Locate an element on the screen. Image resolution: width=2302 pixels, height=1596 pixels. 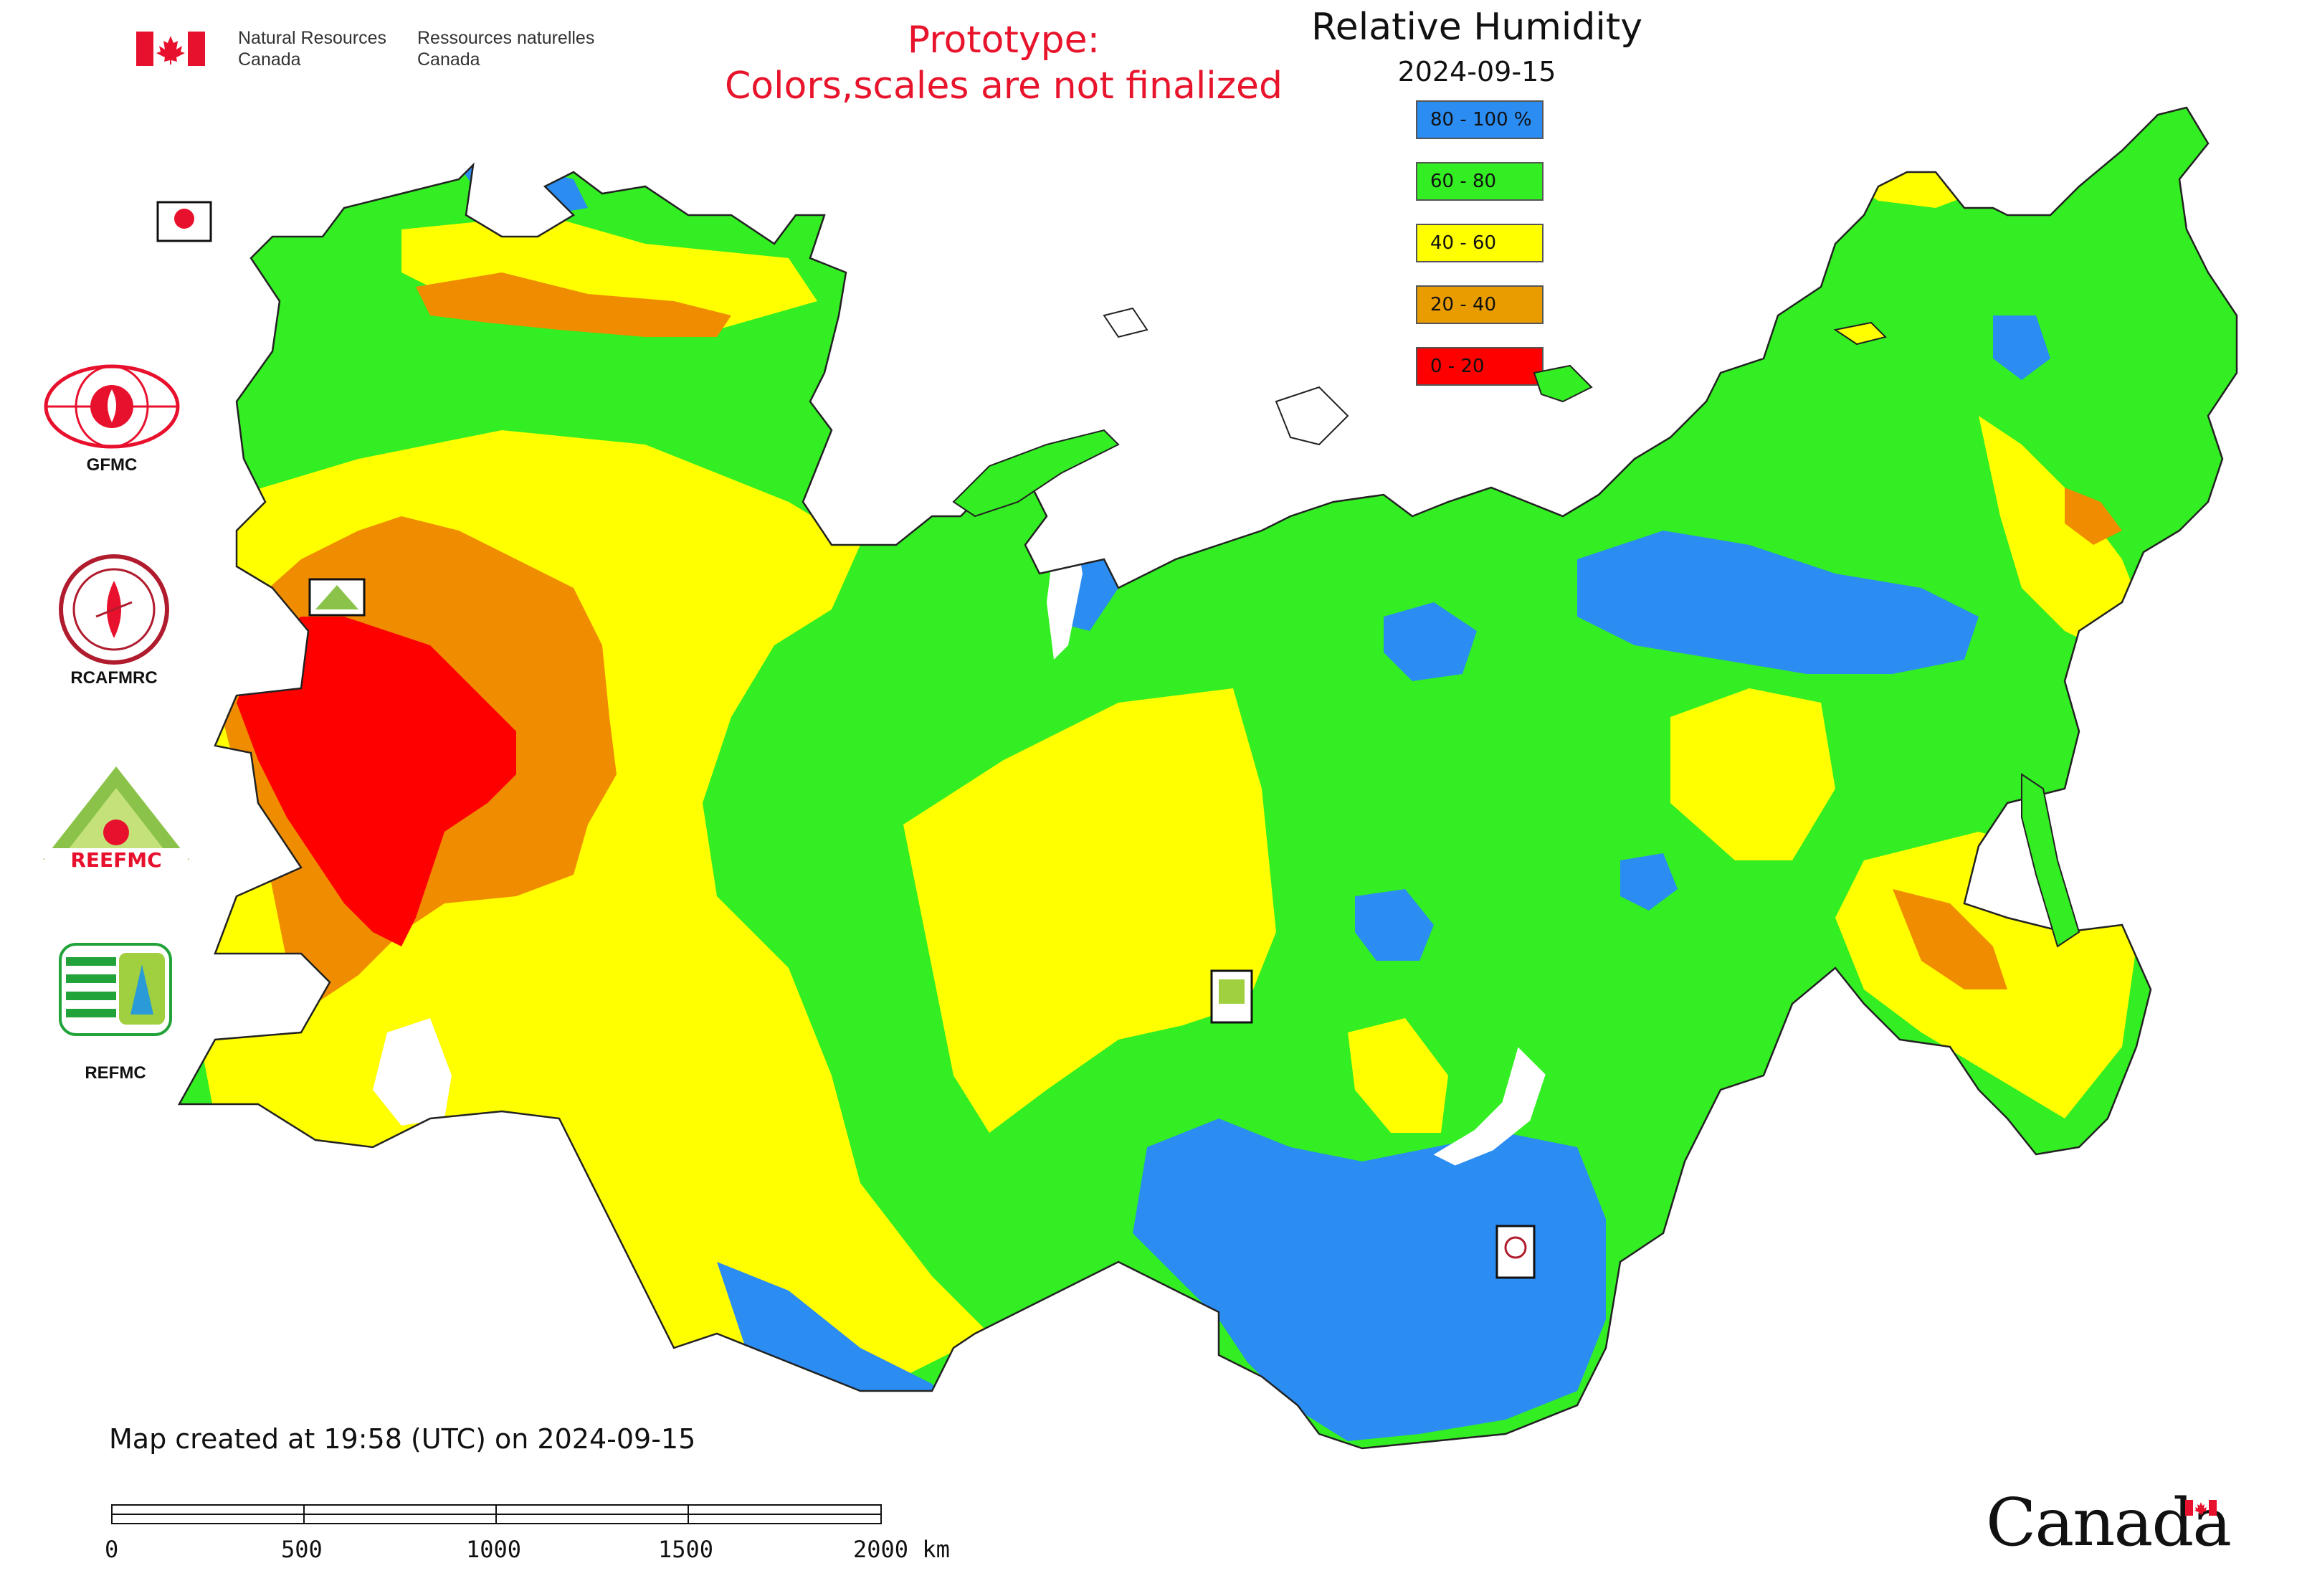
field-very-humid-south is located at coordinates (1369, 1279).